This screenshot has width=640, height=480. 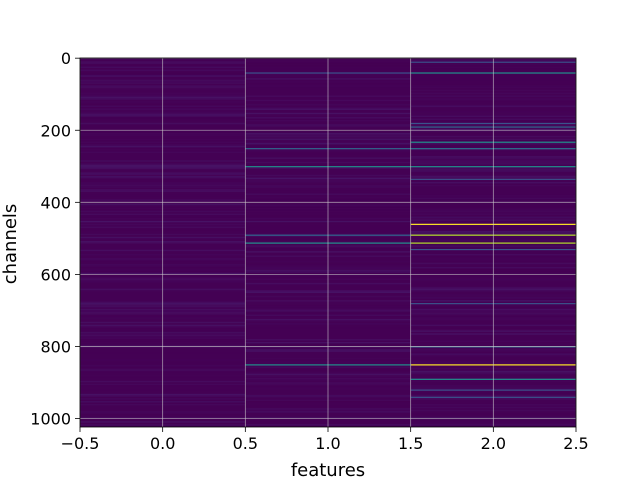 What do you see at coordinates (55, 346) in the screenshot?
I see `y-tick-label: 800` at bounding box center [55, 346].